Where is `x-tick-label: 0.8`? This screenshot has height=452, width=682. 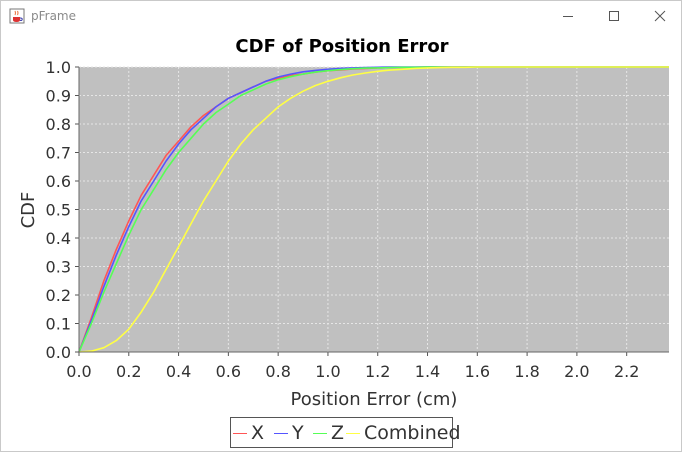 x-tick-label: 0.8 is located at coordinates (277, 371).